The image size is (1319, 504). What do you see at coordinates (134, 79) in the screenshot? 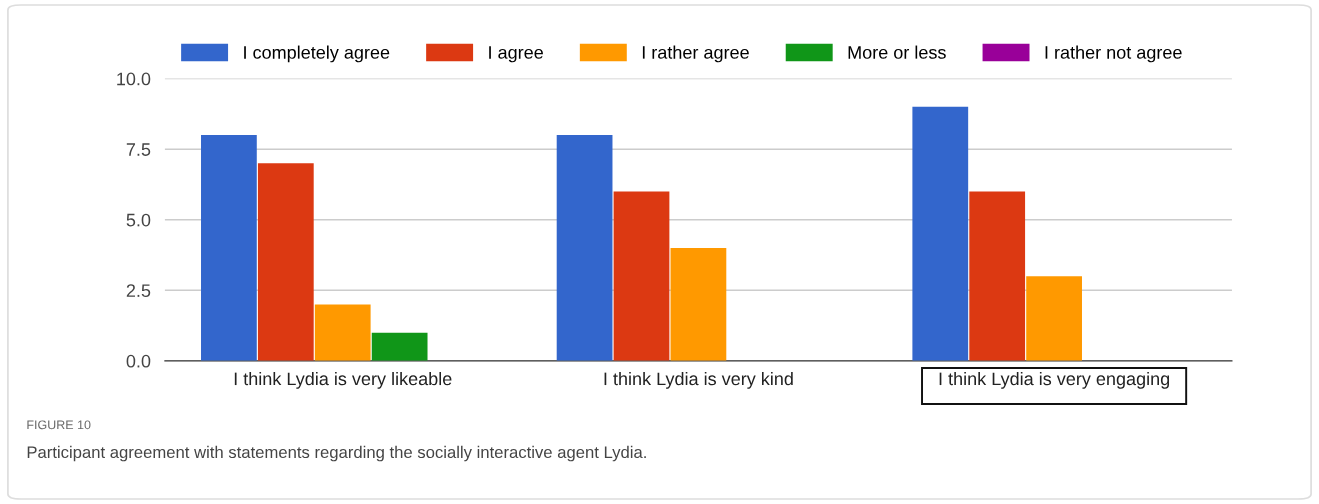
I see `y-tick-label: 10.0` at bounding box center [134, 79].